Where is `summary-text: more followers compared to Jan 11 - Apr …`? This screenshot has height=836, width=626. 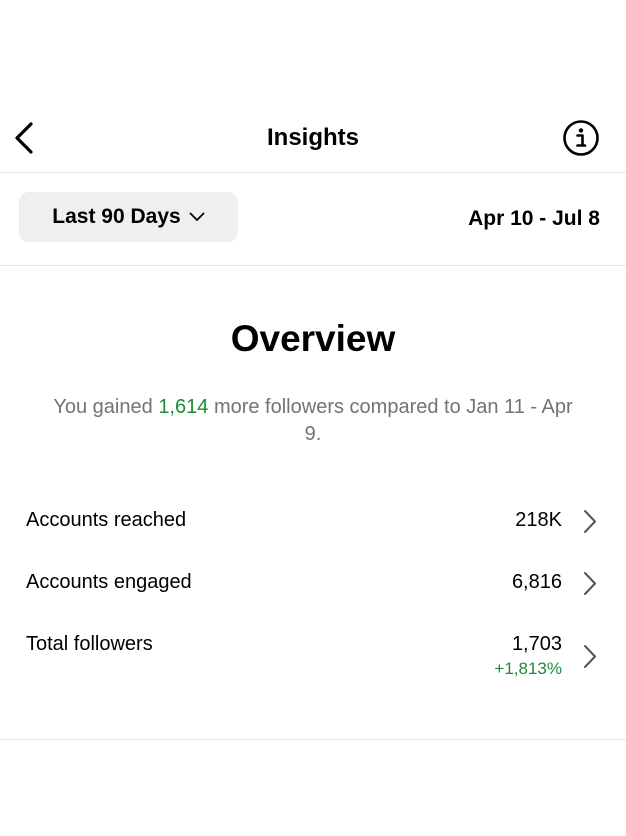 summary-text: more followers compared to Jan 11 - Apr … is located at coordinates (393, 420).